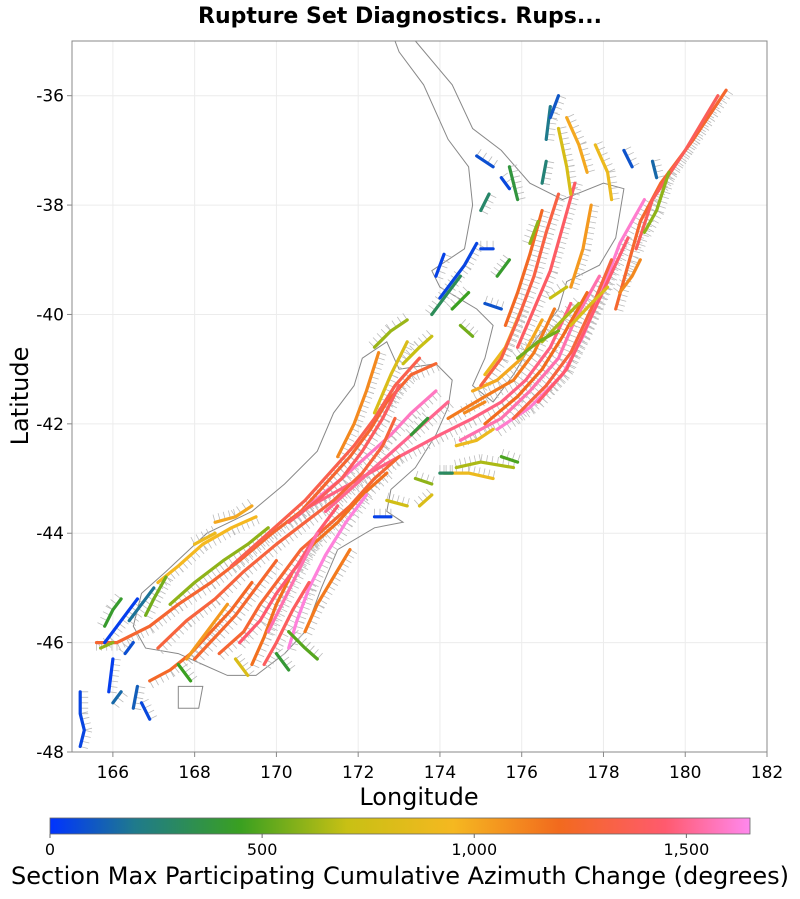 This screenshot has width=800, height=899. What do you see at coordinates (50, 753) in the screenshot?
I see `y-tick-label: -48` at bounding box center [50, 753].